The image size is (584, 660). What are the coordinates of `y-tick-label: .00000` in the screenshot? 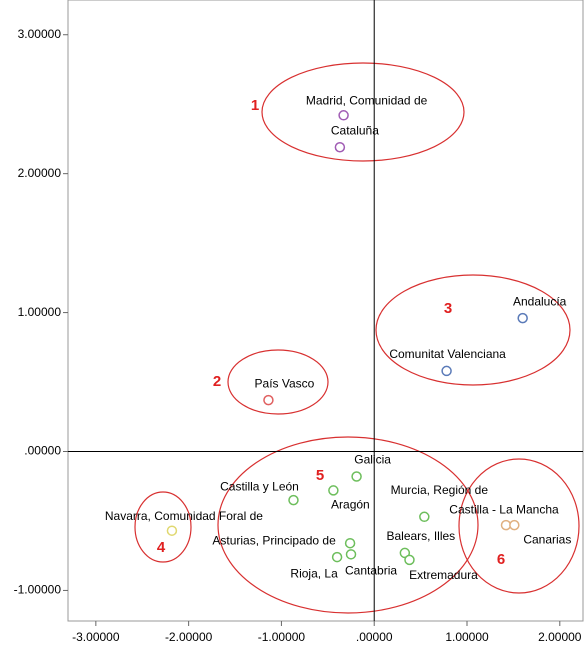 It's located at (42, 451).